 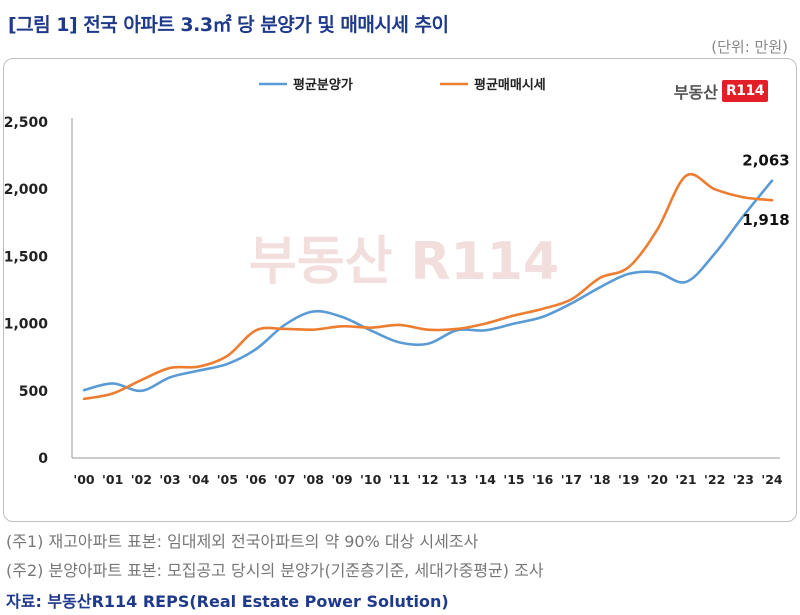 I want to click on watermark: 부동산 R114, so click(x=404, y=262).